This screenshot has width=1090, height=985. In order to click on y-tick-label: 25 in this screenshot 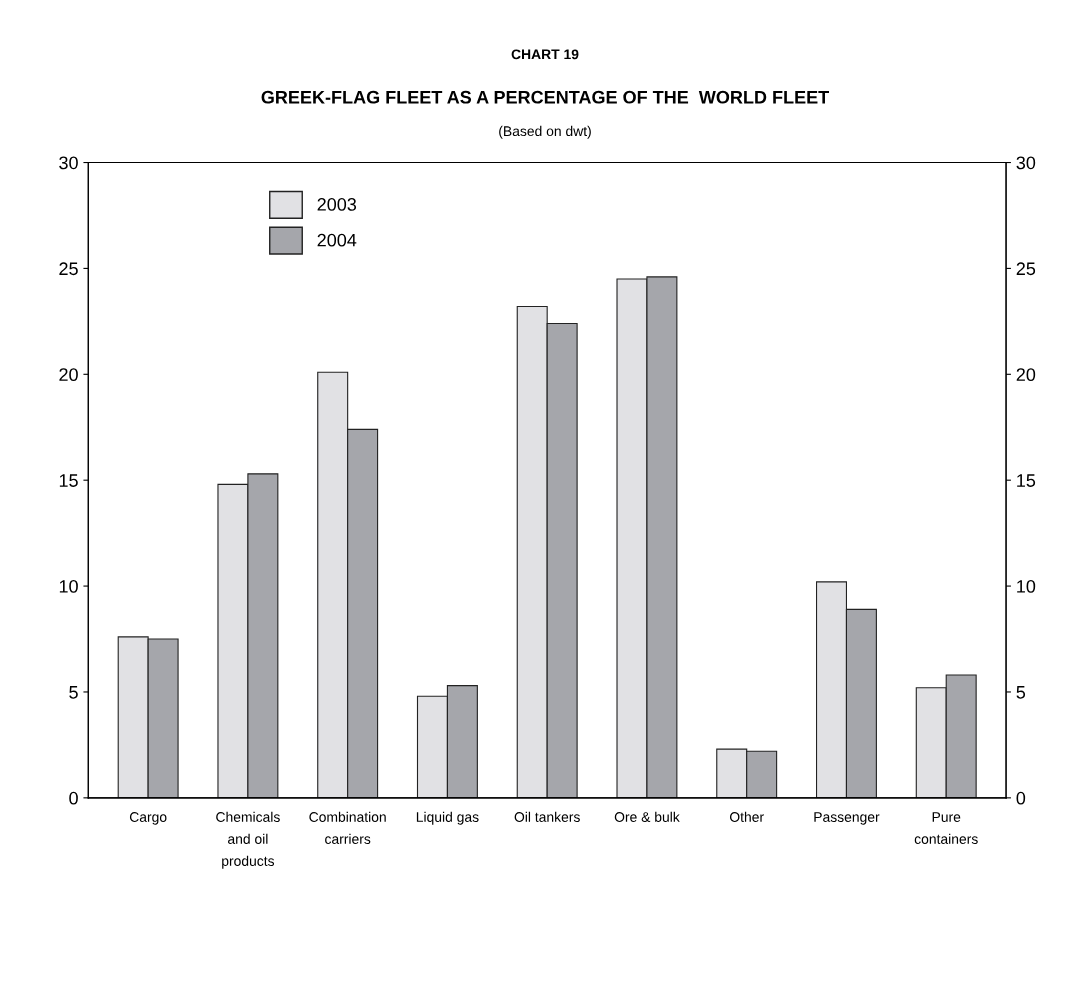, I will do `click(68, 269)`.